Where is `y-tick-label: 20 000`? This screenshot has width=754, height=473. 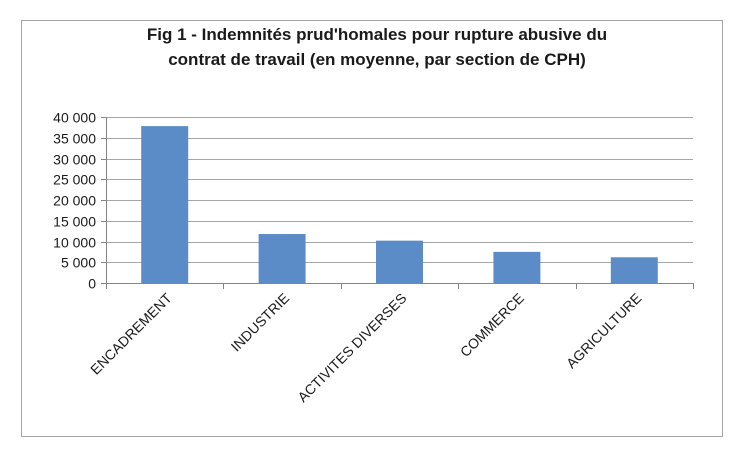
y-tick-label: 20 000 is located at coordinates (74, 201).